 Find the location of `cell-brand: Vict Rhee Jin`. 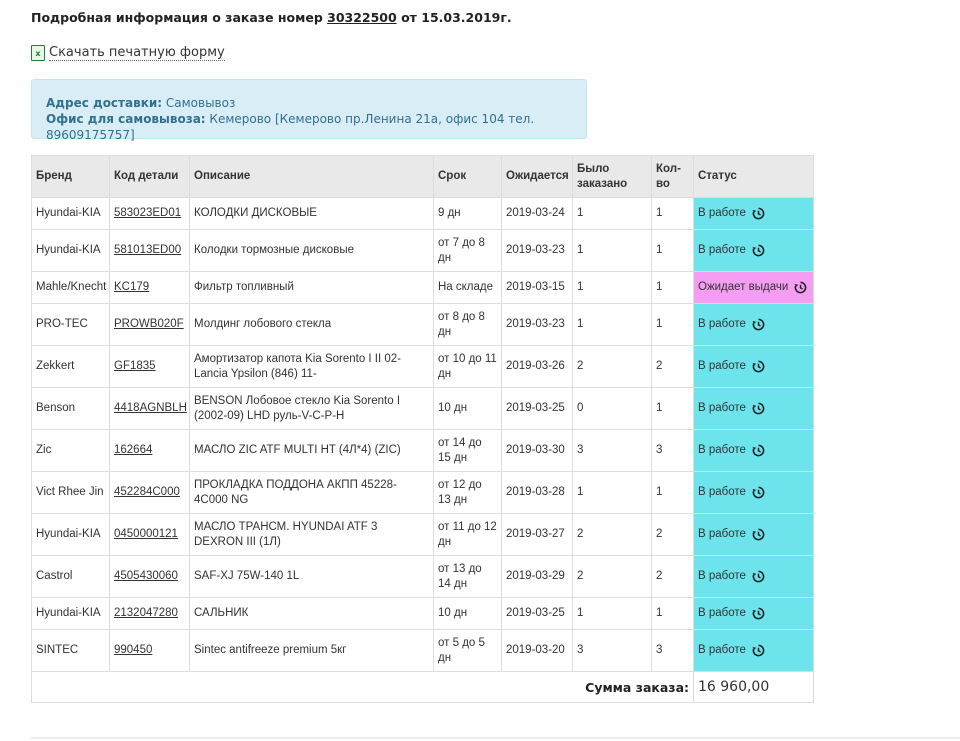

cell-brand: Vict Rhee Jin is located at coordinates (70, 492).